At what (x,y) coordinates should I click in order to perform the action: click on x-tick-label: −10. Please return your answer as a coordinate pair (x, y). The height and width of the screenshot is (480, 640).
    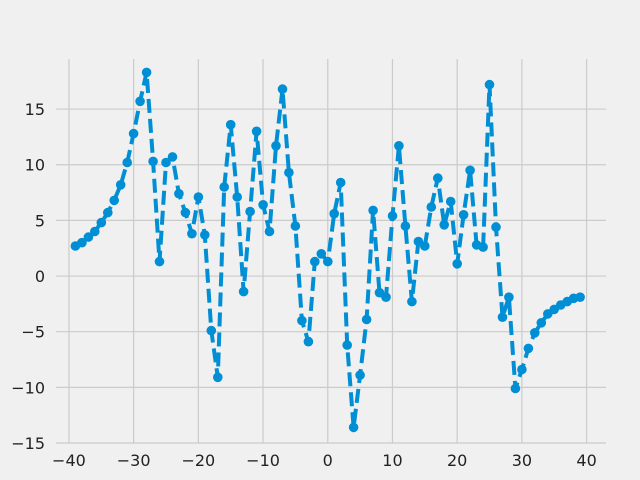
    Looking at the image, I should click on (263, 460).